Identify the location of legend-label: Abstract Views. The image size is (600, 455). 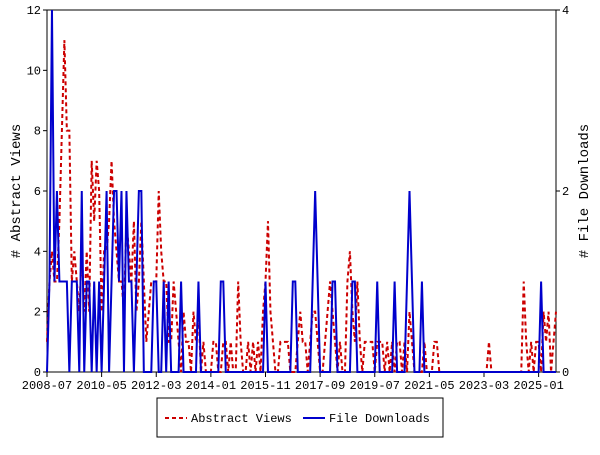
(241, 419).